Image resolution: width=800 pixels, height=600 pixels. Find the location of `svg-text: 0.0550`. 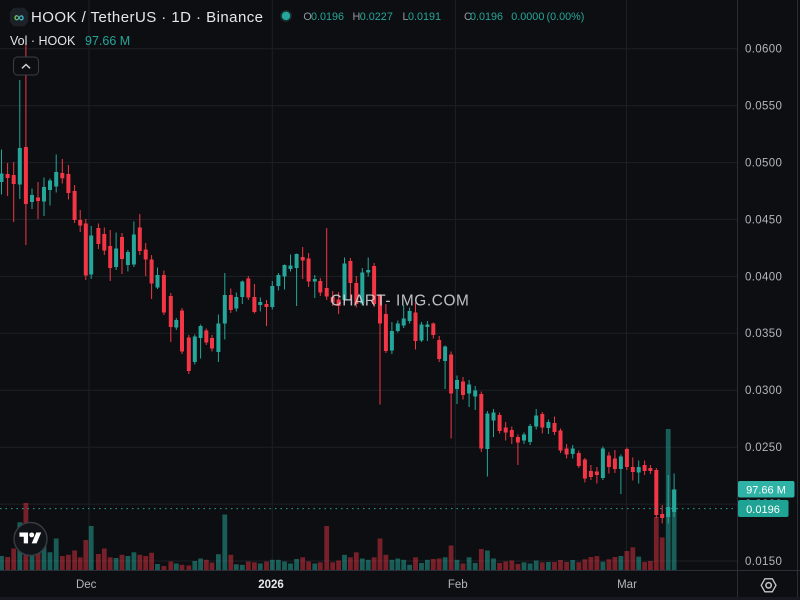

svg-text: 0.0550 is located at coordinates (763, 107).